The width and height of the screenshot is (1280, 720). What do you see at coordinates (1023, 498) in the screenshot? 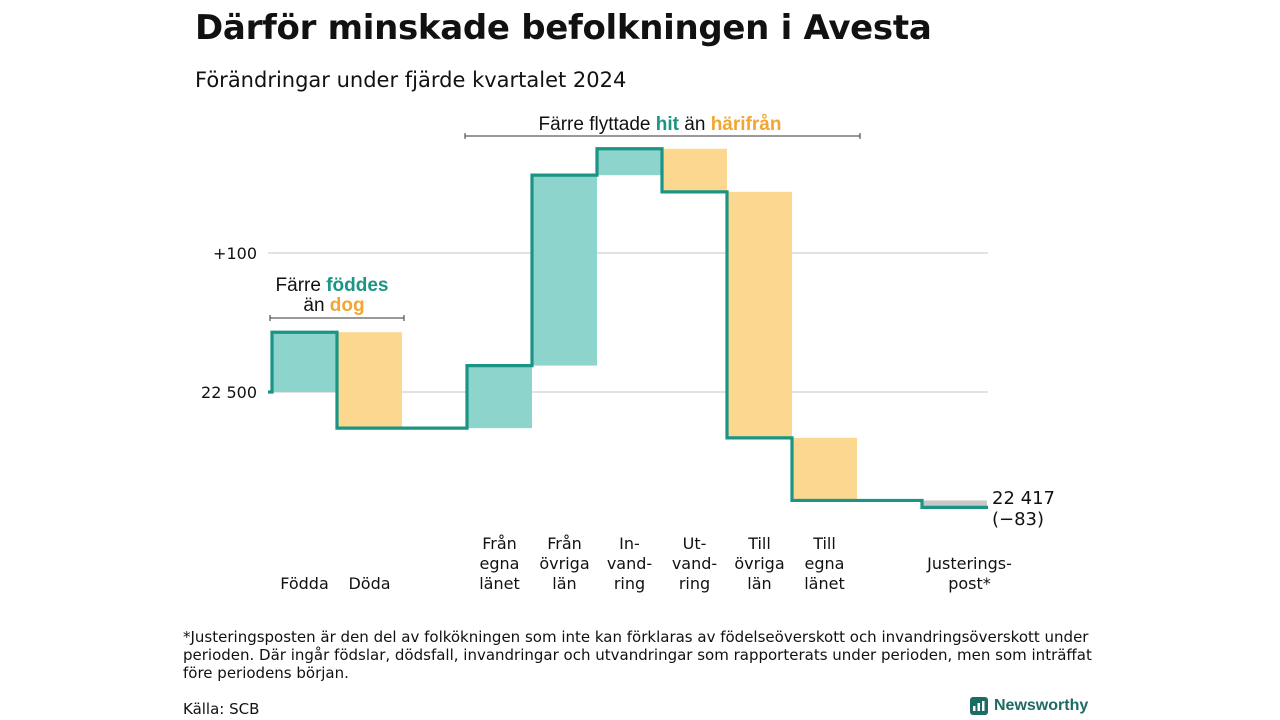
I see `end-value: 22 417` at bounding box center [1023, 498].